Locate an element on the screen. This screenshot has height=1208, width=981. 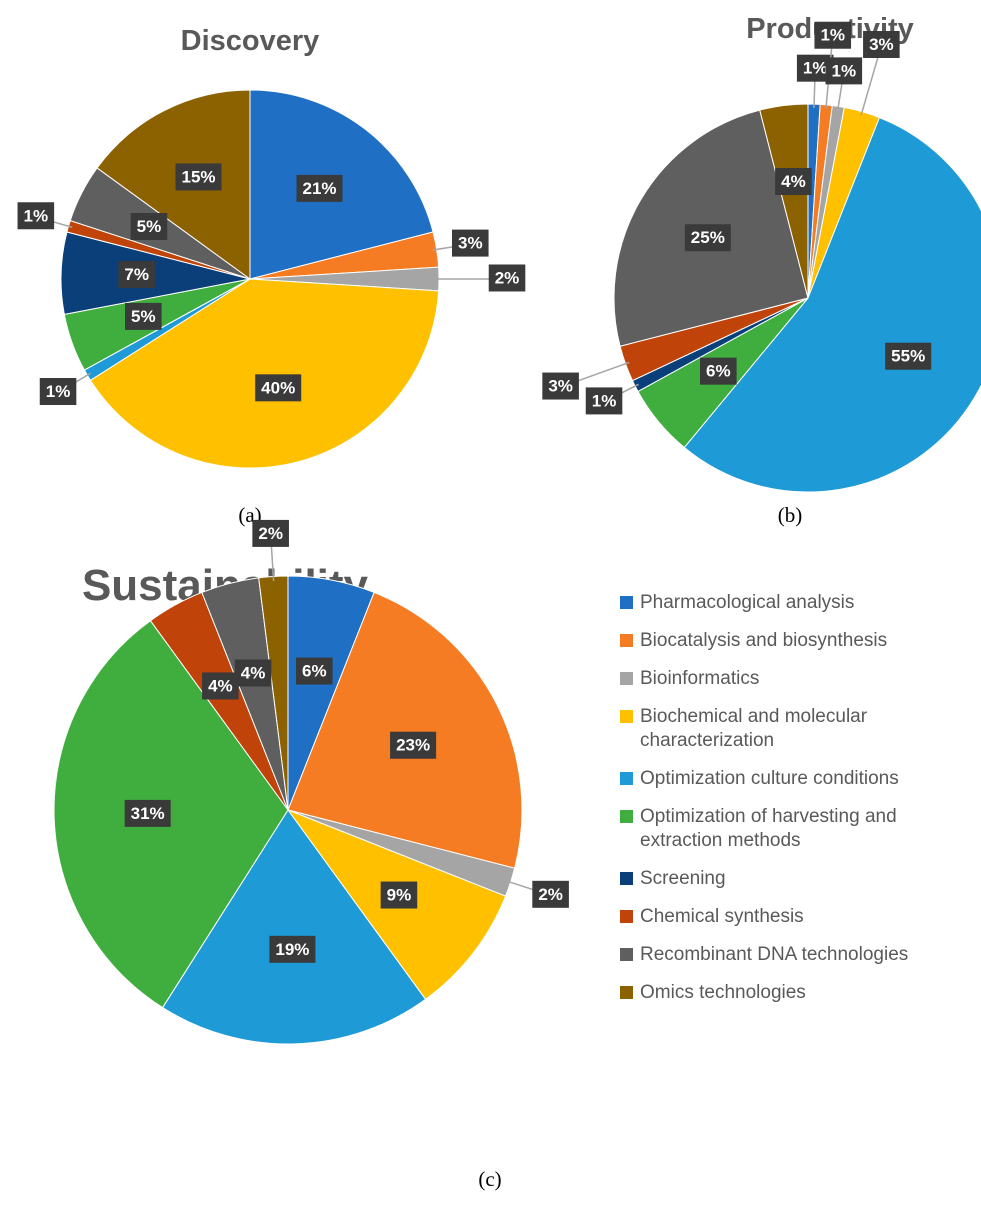
value-label: 25% is located at coordinates (708, 237).